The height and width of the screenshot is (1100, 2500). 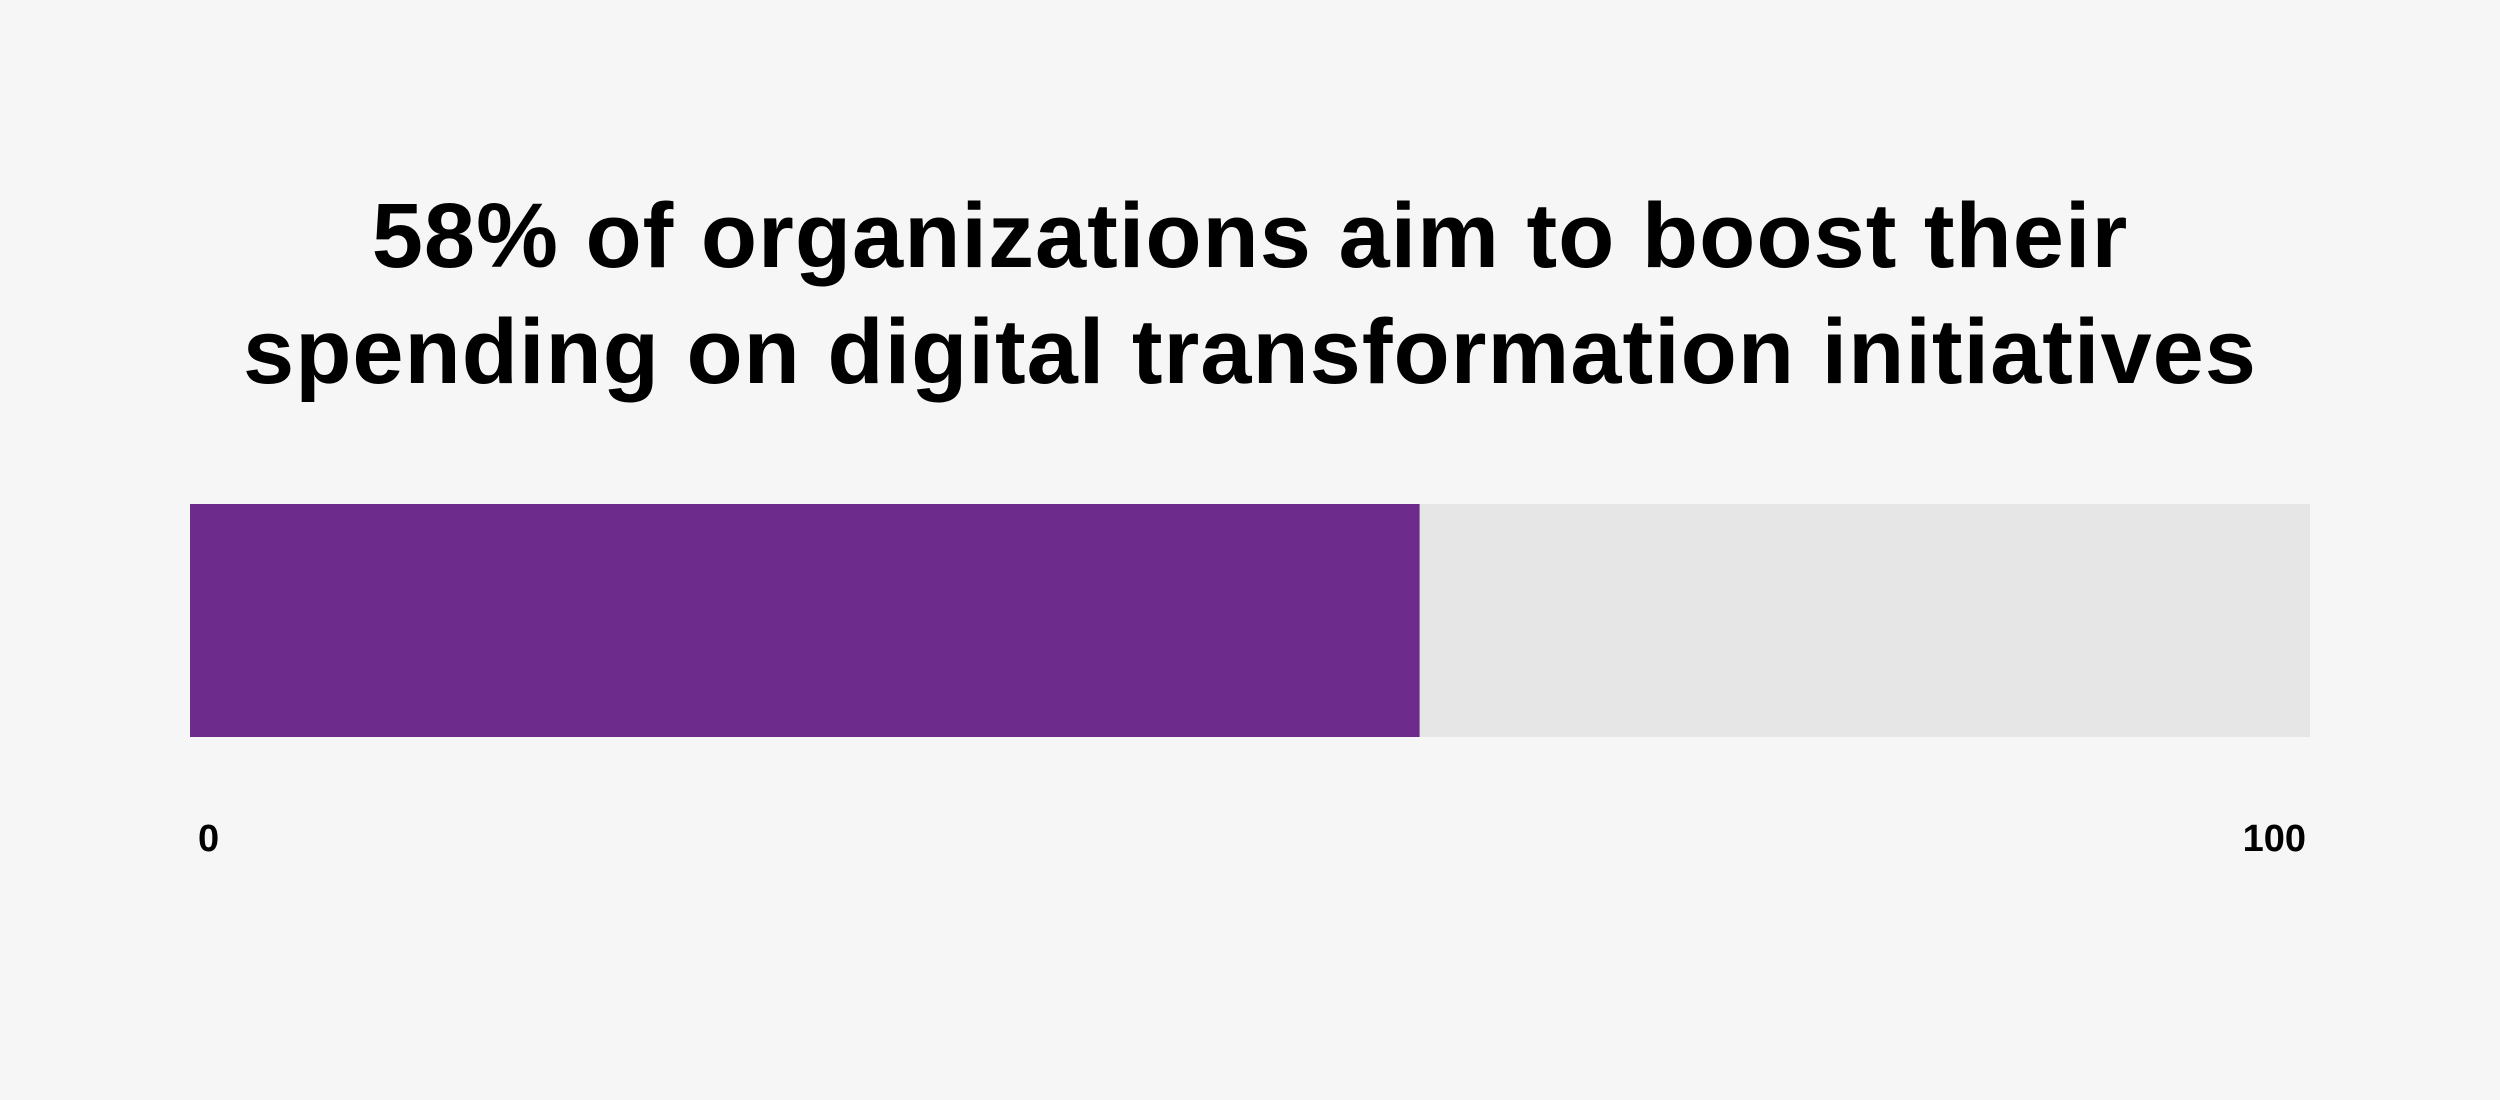 I want to click on bar-fill, so click(x=805, y=620).